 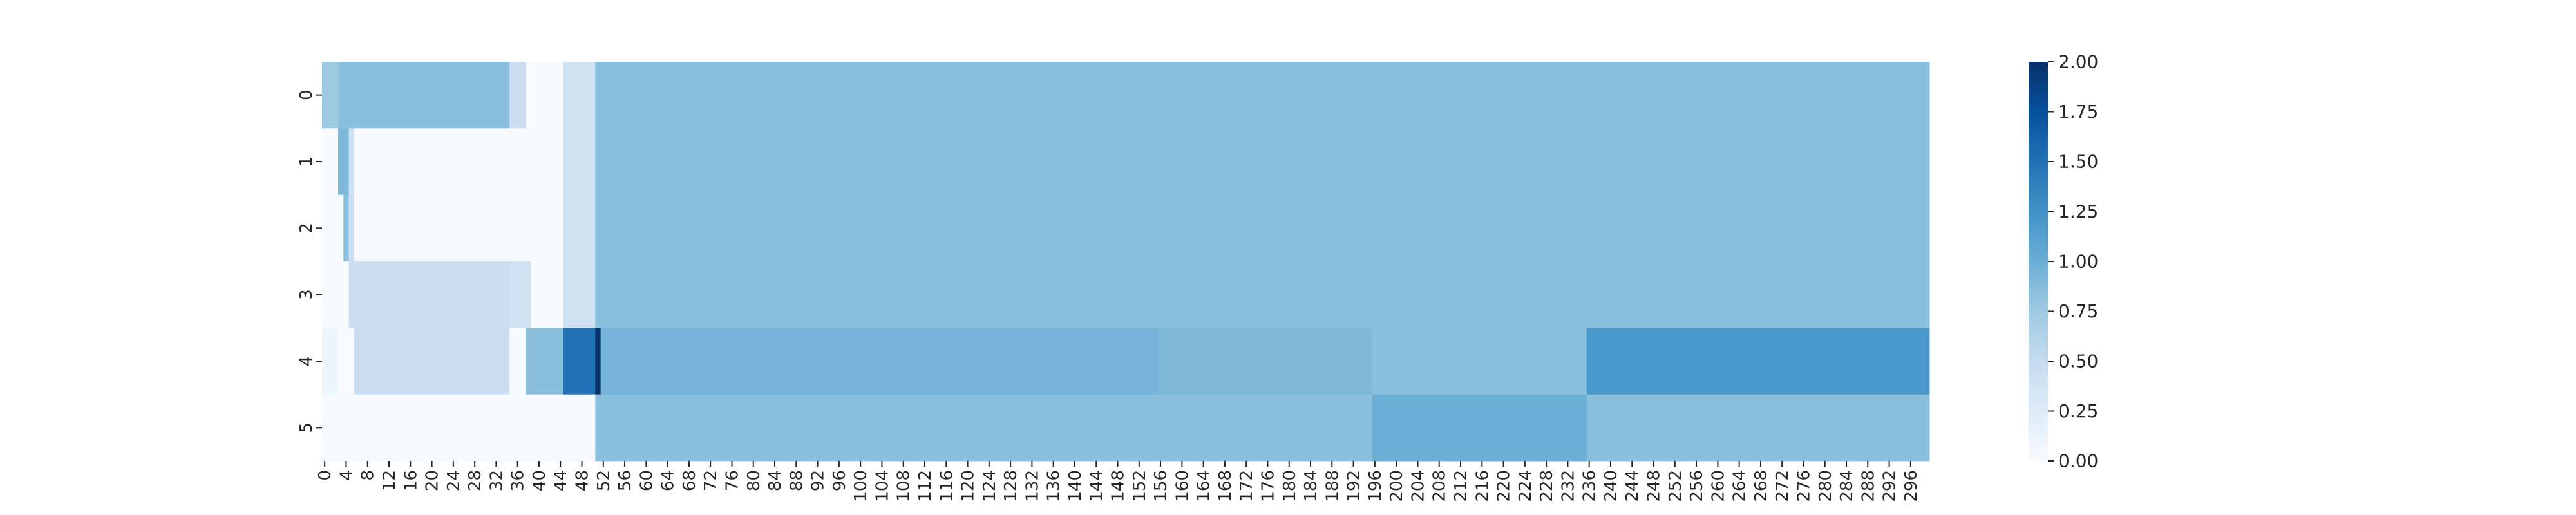 What do you see at coordinates (1397, 486) in the screenshot?
I see `x-tick-label: 200` at bounding box center [1397, 486].